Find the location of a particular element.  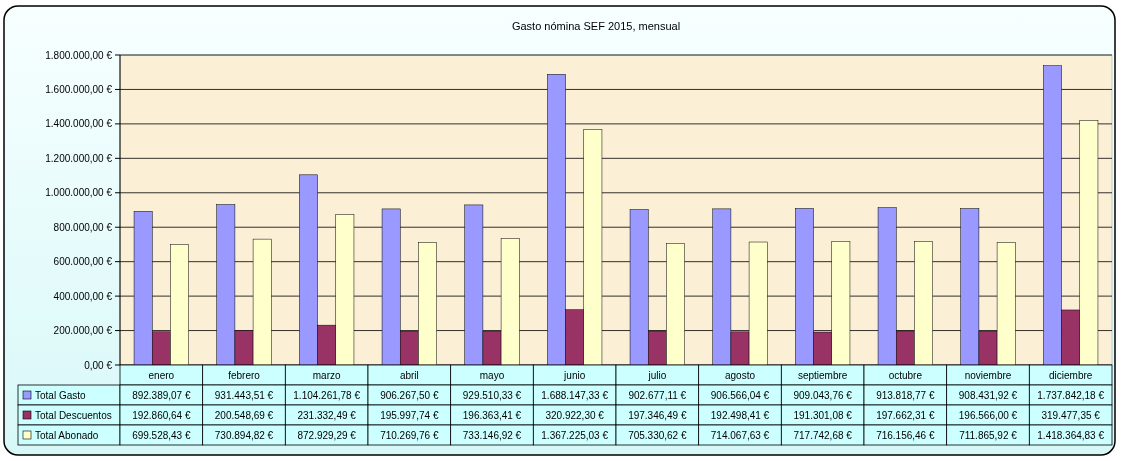

data-label: 1.418.364,83 € is located at coordinates (1071, 435).